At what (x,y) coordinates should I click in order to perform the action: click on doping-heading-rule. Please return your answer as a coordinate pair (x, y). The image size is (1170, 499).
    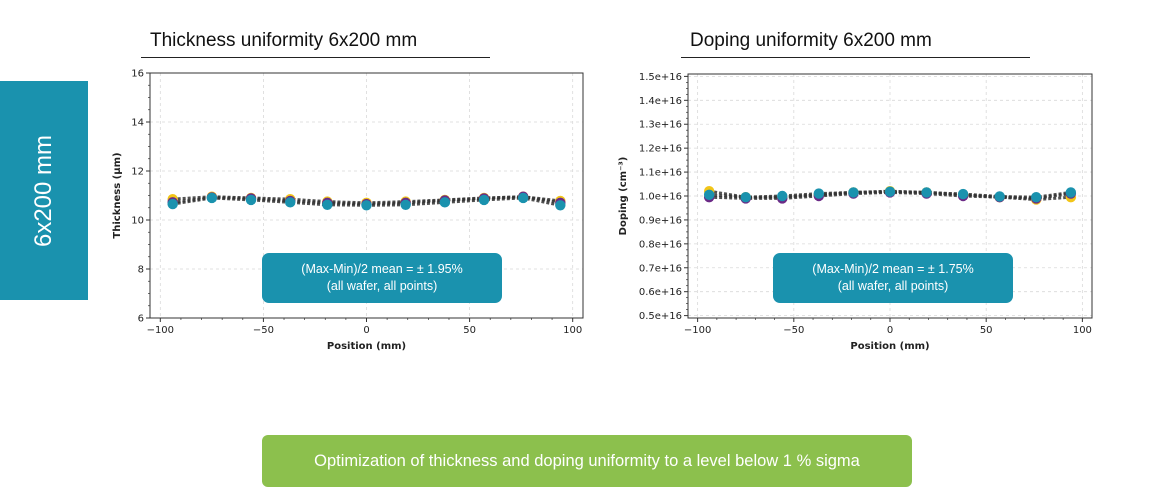
    Looking at the image, I should click on (855, 57).